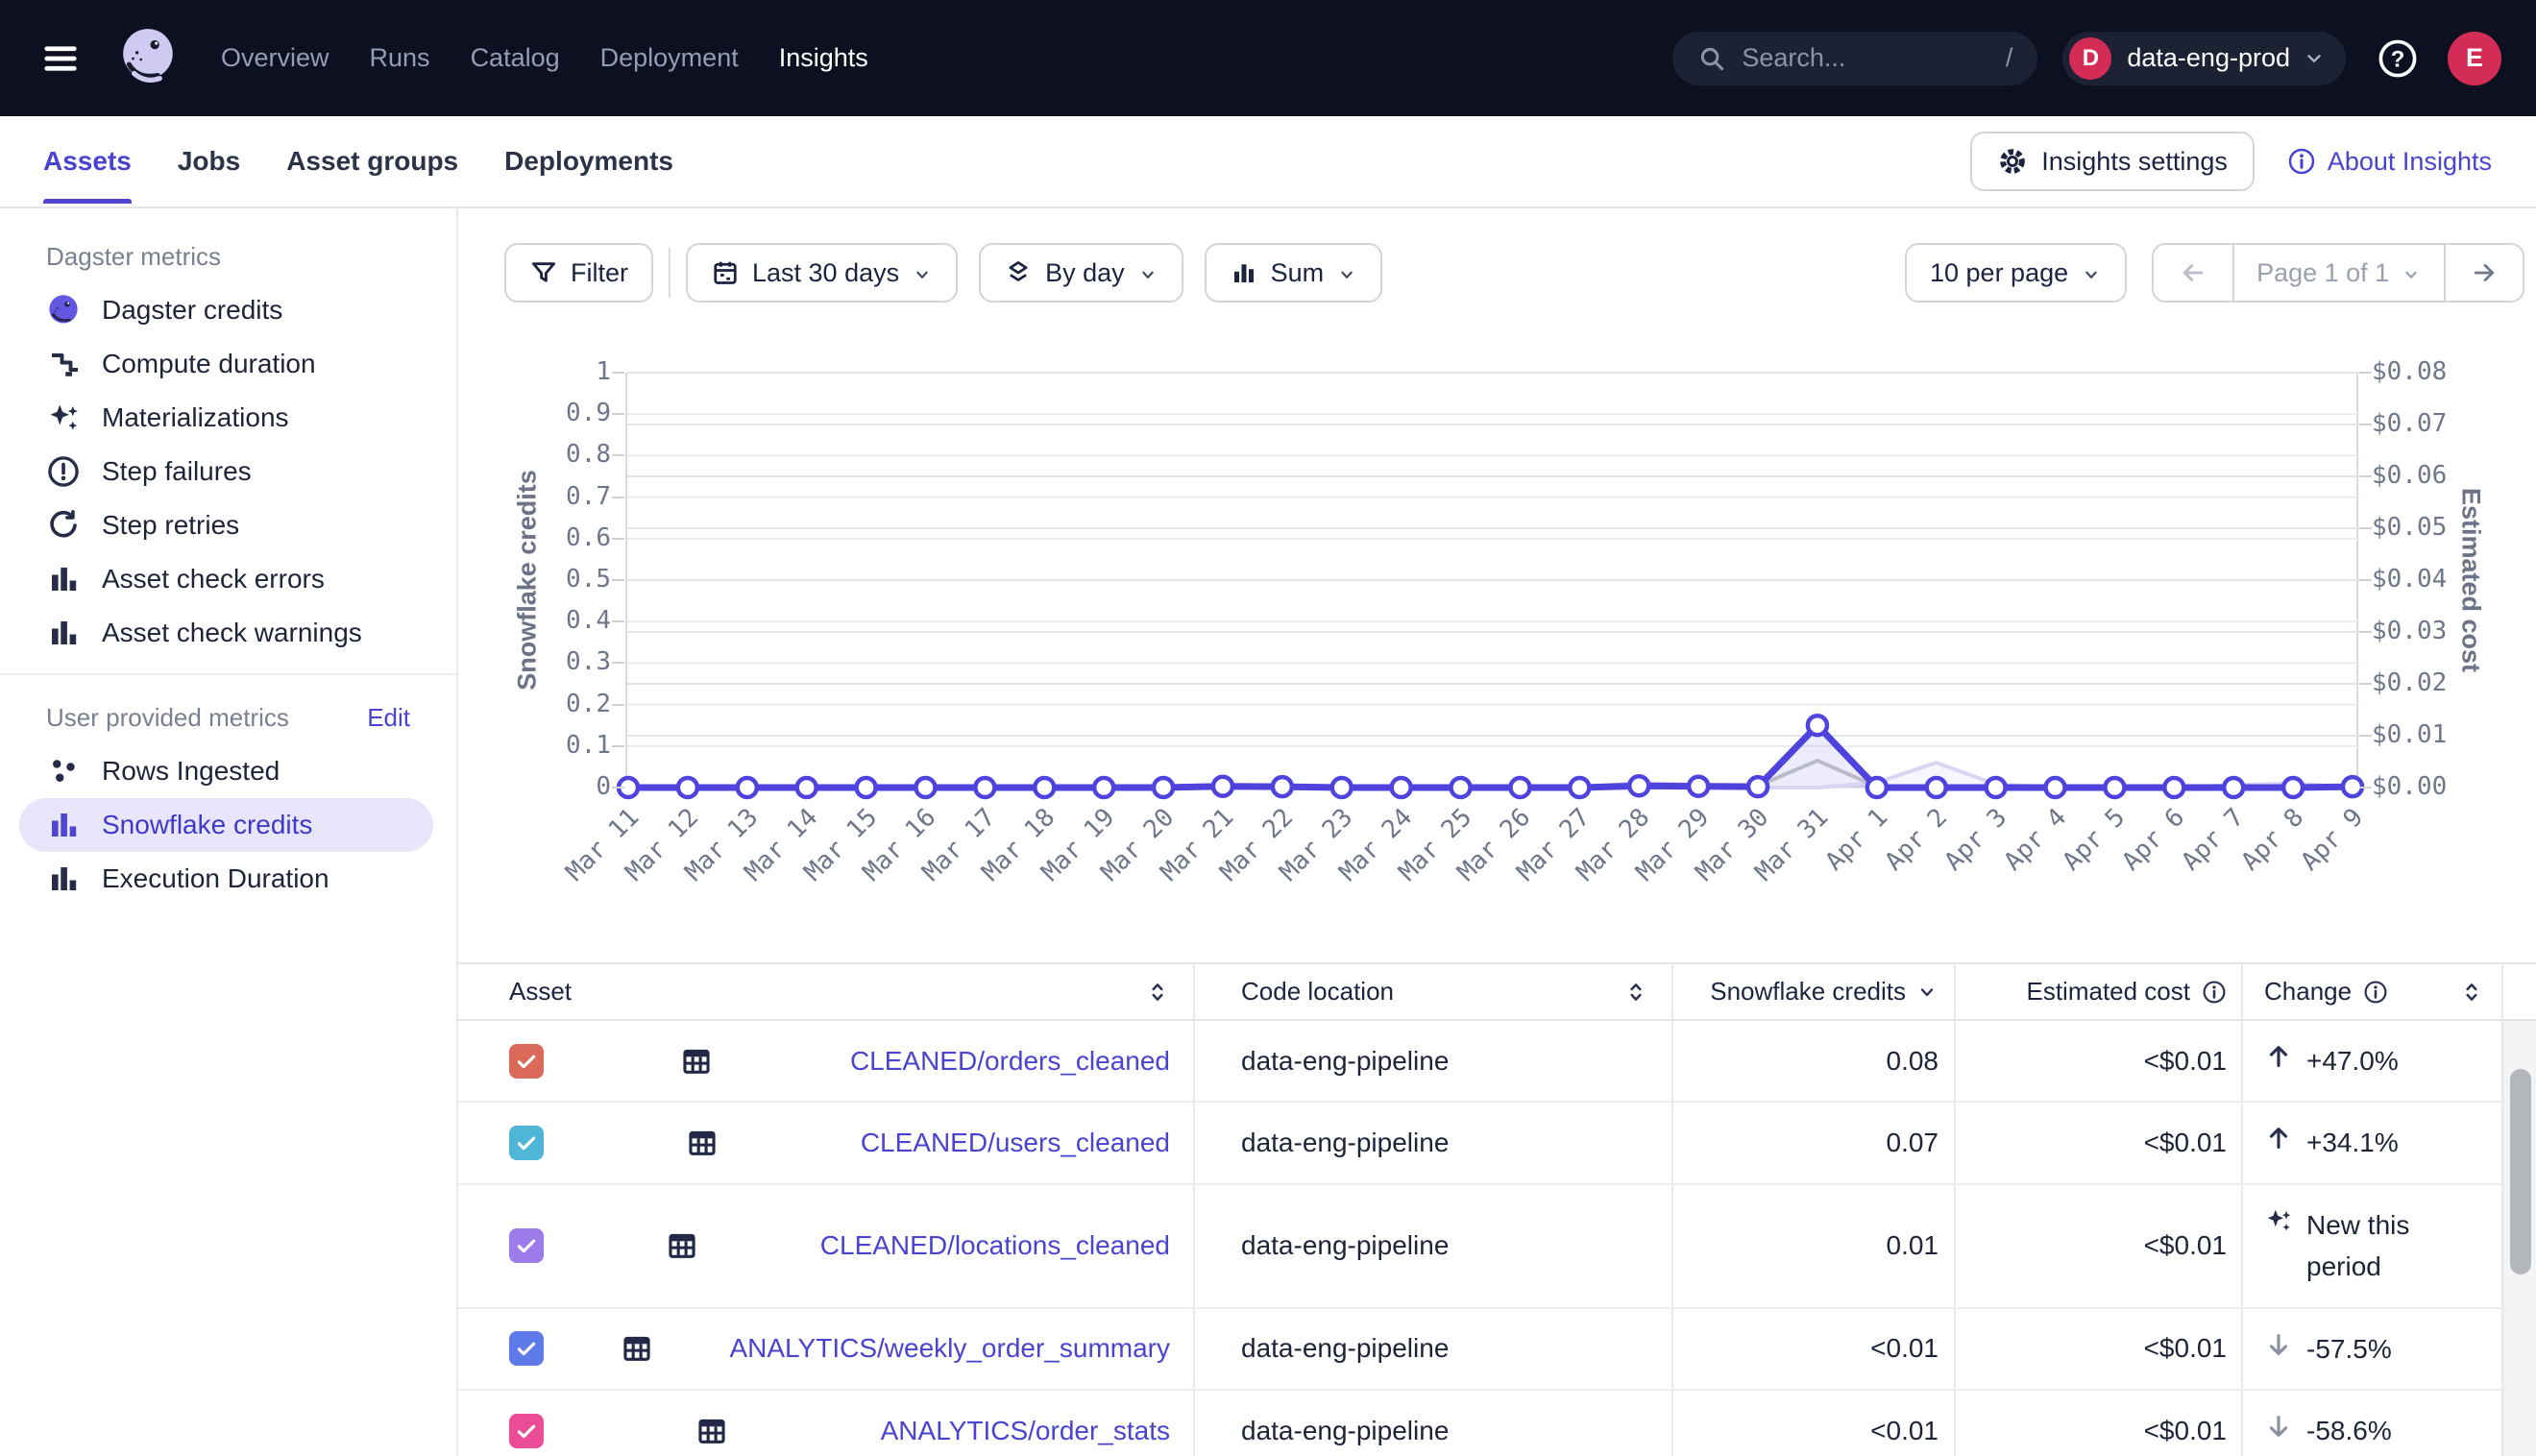 Image resolution: width=2536 pixels, height=1456 pixels. Describe the element at coordinates (2338, 273) in the screenshot. I see `page-indicator-dropdown: Page 1 of 1` at that location.